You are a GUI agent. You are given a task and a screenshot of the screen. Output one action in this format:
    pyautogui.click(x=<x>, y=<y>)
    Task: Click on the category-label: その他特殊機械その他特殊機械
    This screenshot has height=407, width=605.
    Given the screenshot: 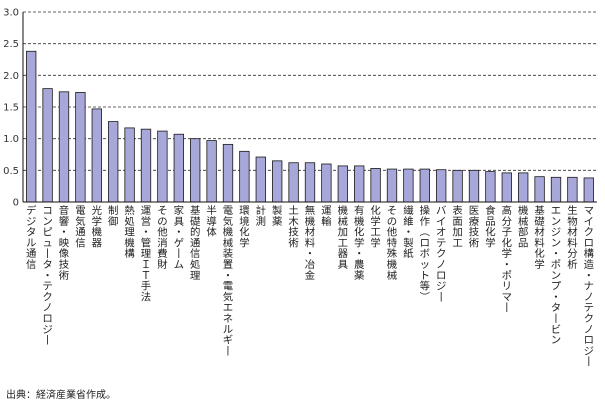 What is the action you would take?
    pyautogui.click(x=392, y=243)
    